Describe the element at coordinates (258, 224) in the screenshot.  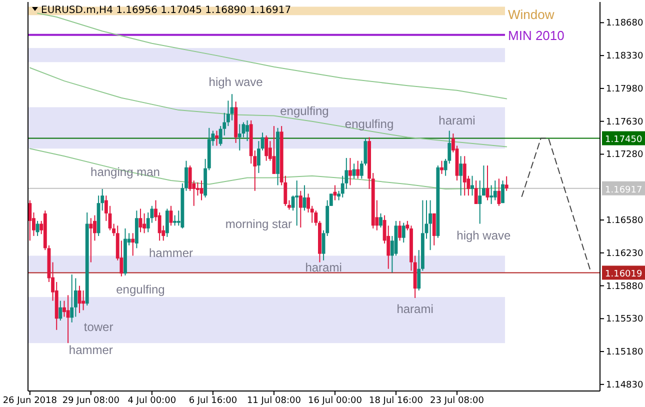
I see `annotation: morning star` at that location.